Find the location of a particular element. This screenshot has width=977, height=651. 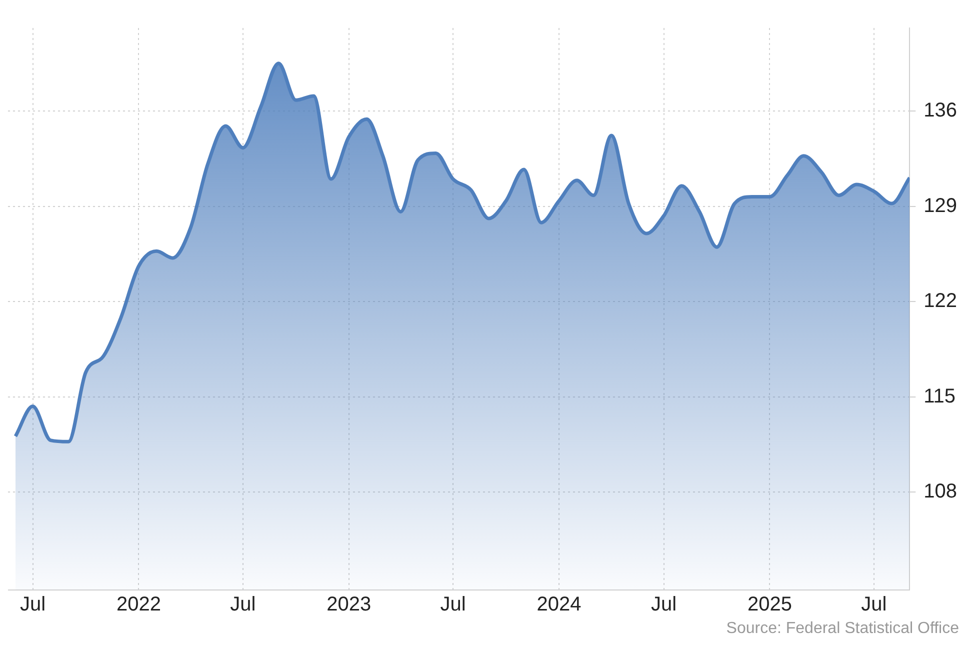

x-tick-label: 2024 is located at coordinates (559, 605).